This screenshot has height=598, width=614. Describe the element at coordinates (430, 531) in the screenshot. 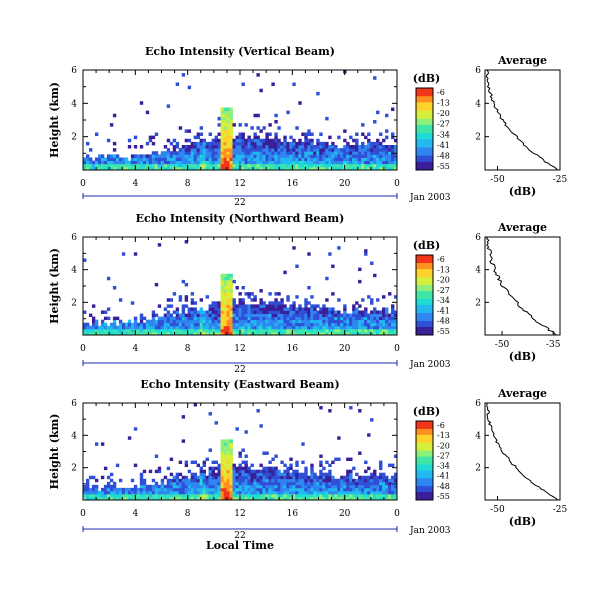

I see `date-month-label: Jan 2003` at that location.